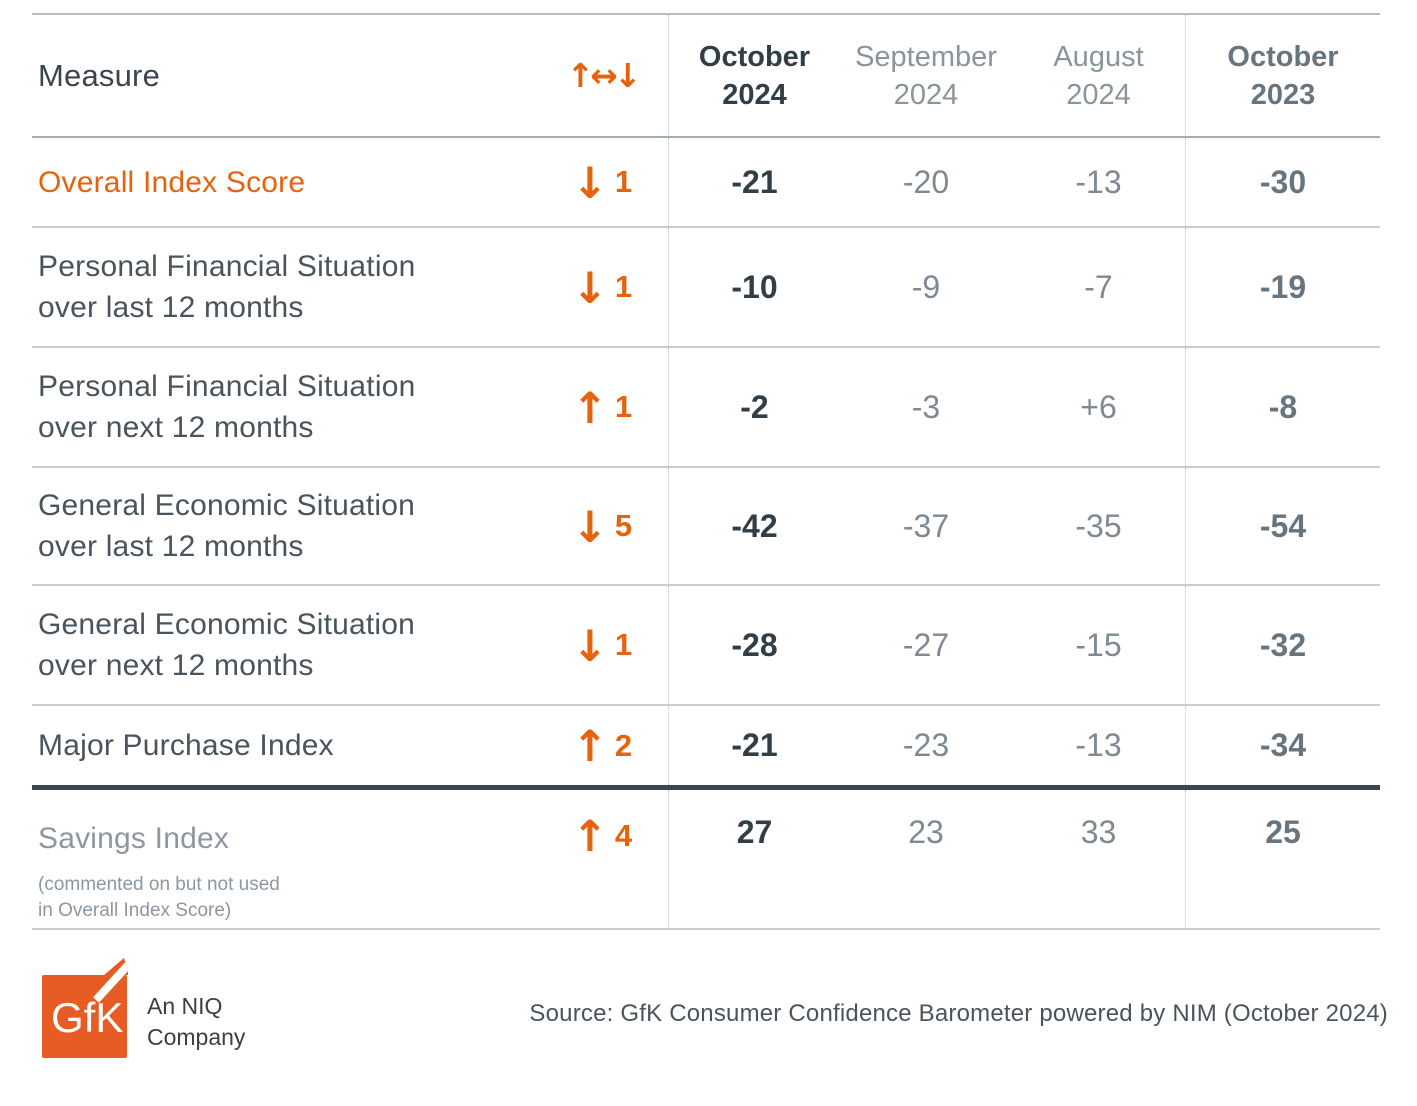 This screenshot has width=1417, height=1106. I want to click on row-label: Overall Index Score, so click(172, 182).